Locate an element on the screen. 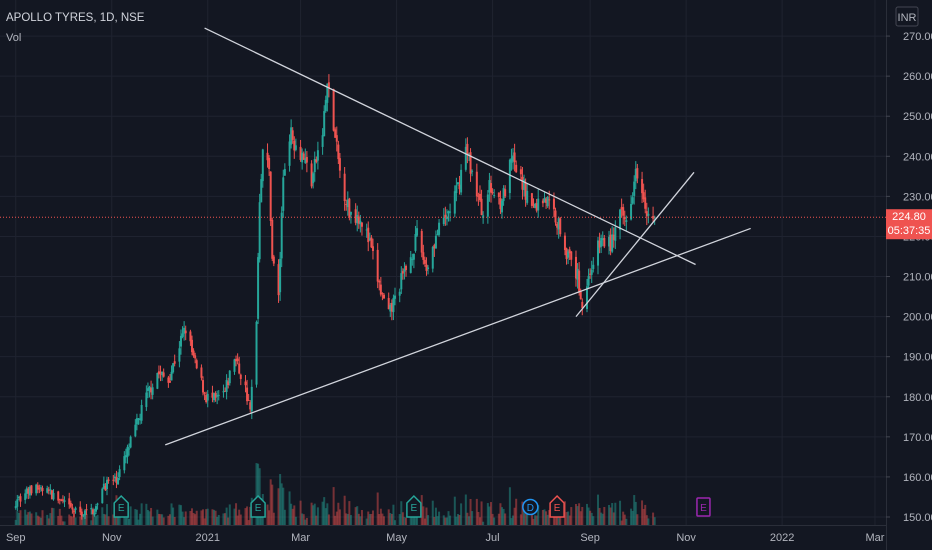 This screenshot has height=550, width=932. event-marker-earnings-upcoming: E is located at coordinates (703, 507).